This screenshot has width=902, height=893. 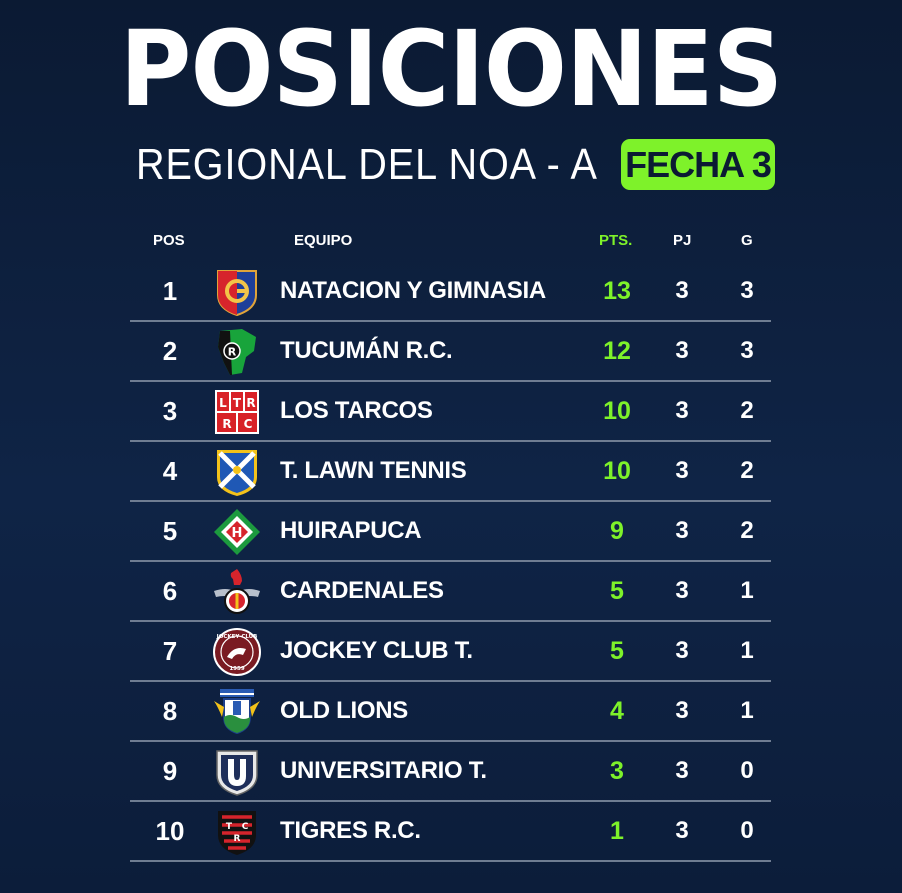 What do you see at coordinates (450, 592) in the screenshot?
I see `table-row: 6 CARDENALES 5 3 1` at bounding box center [450, 592].